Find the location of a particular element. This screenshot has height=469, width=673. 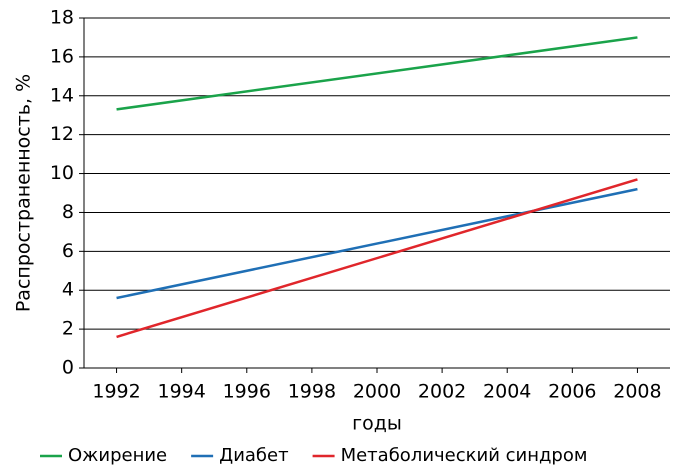

y-tick-label: 2 is located at coordinates (68, 329).